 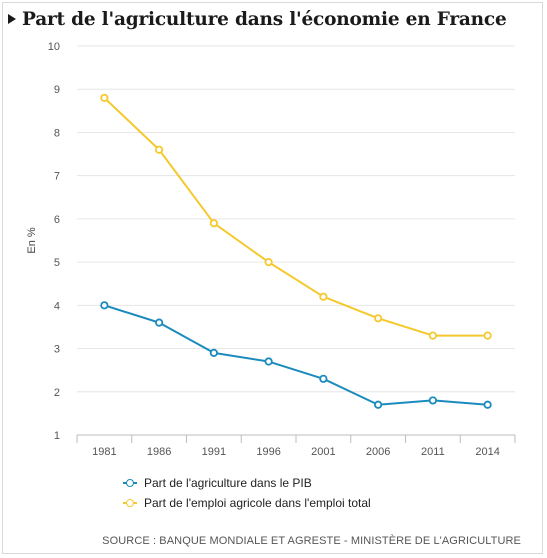 I want to click on y-tick-9: 9, so click(x=57, y=90).